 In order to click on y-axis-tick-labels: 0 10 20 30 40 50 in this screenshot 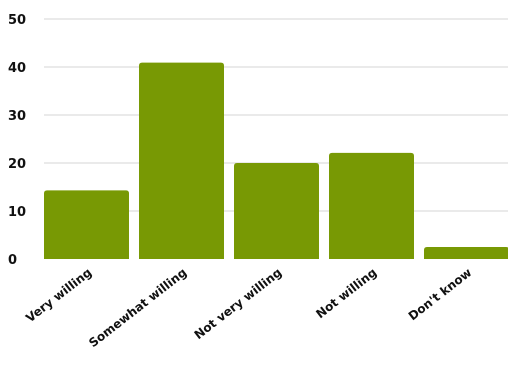, I will do `click(17, 140)`.